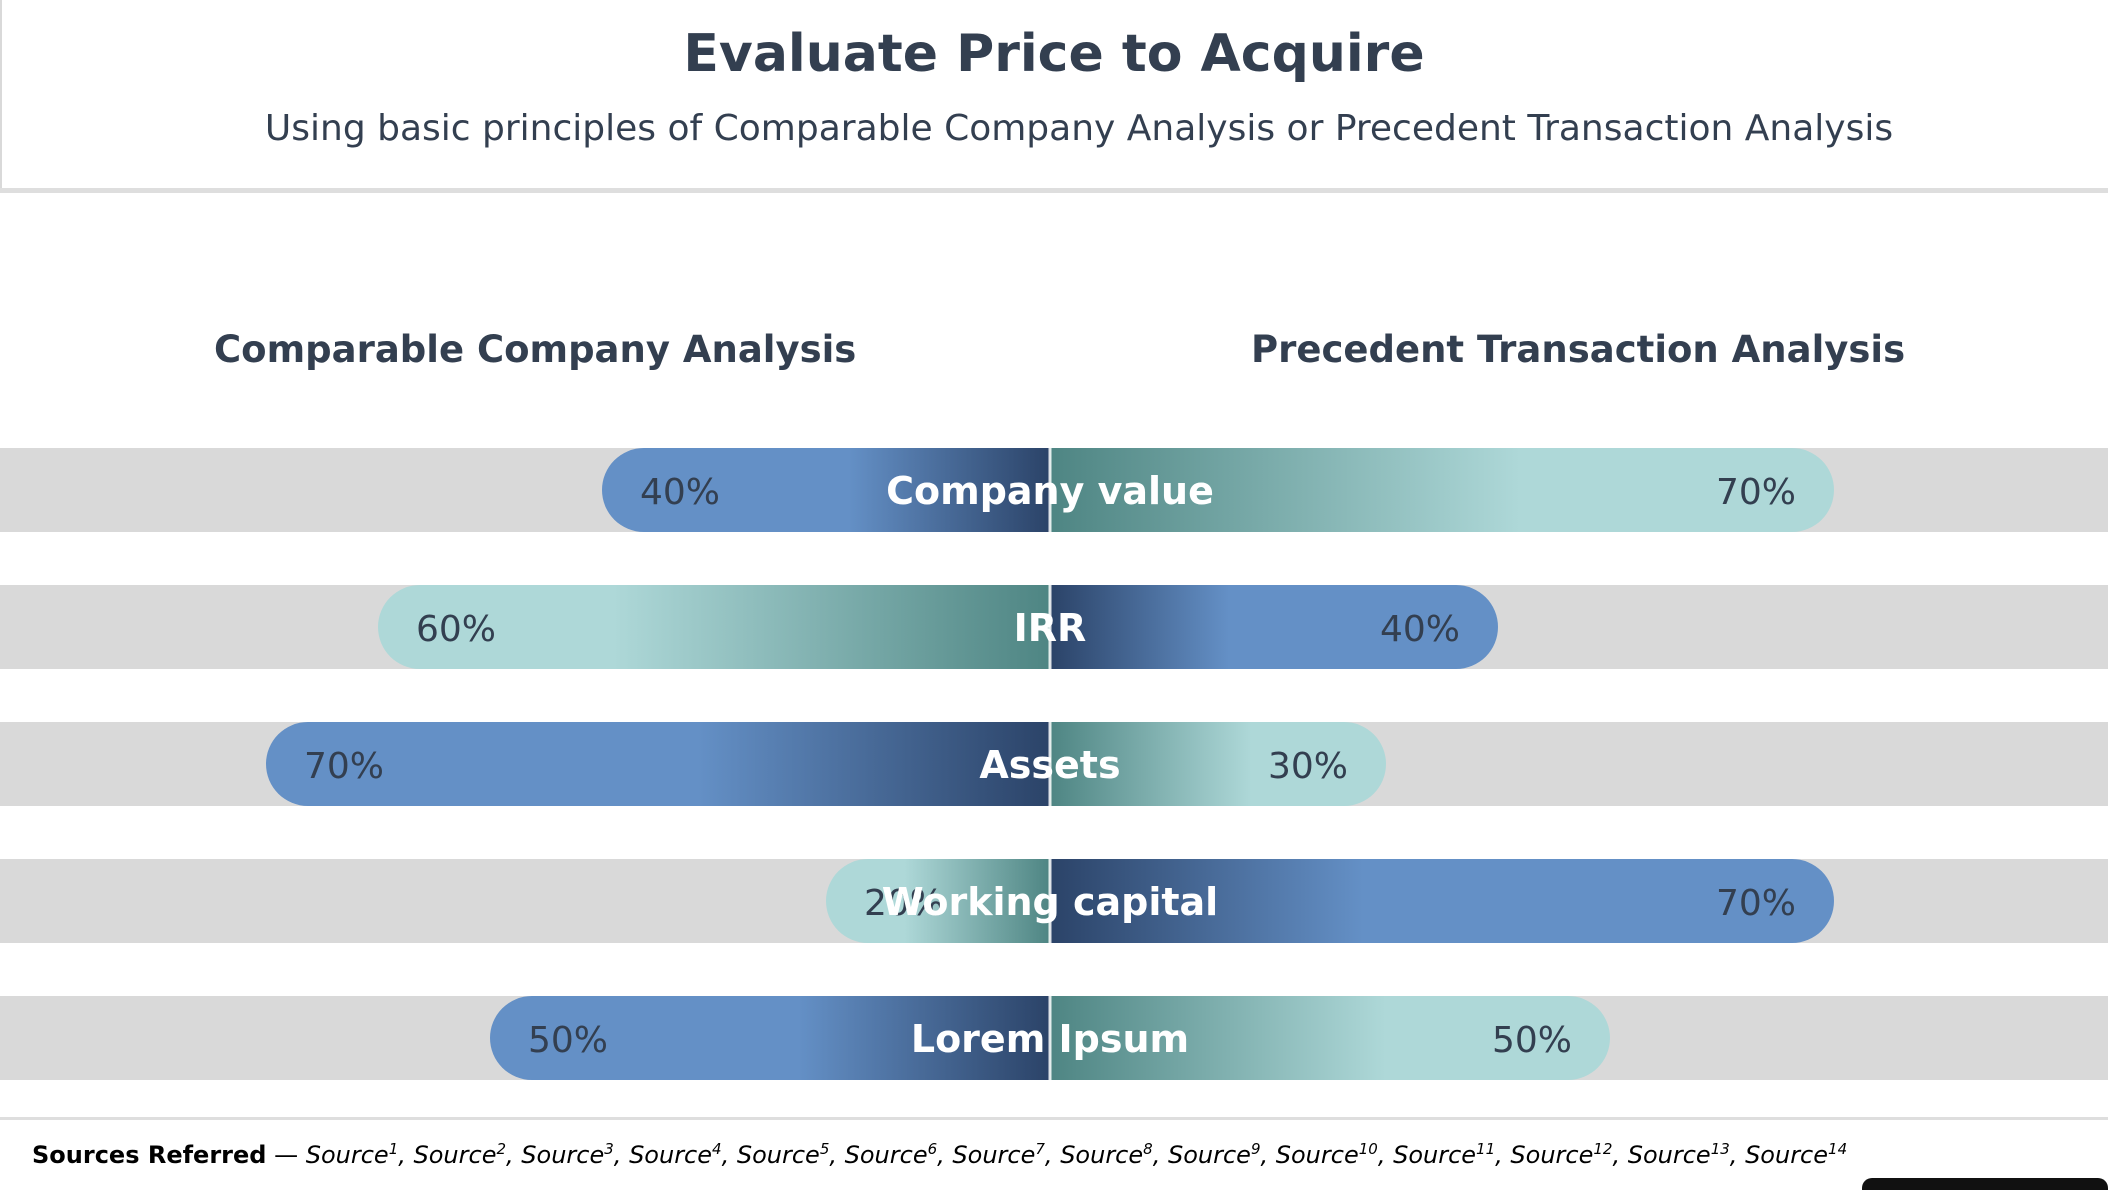  I want to click on category-label: Working capital, so click(1050, 902).